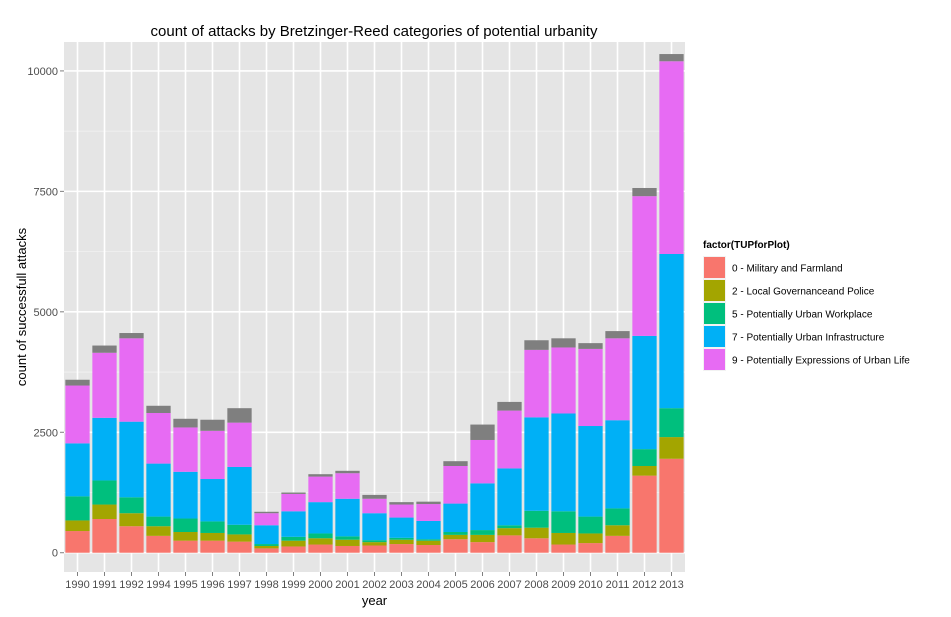 The image size is (951, 617). I want to click on x-tick-label: 2005, so click(455, 585).